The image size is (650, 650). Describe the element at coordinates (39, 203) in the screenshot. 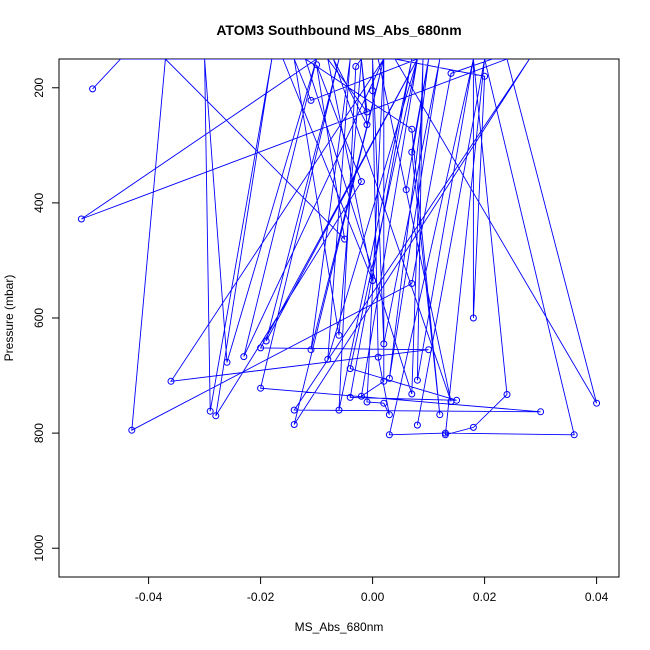

I see `y-tick-label: 400` at that location.